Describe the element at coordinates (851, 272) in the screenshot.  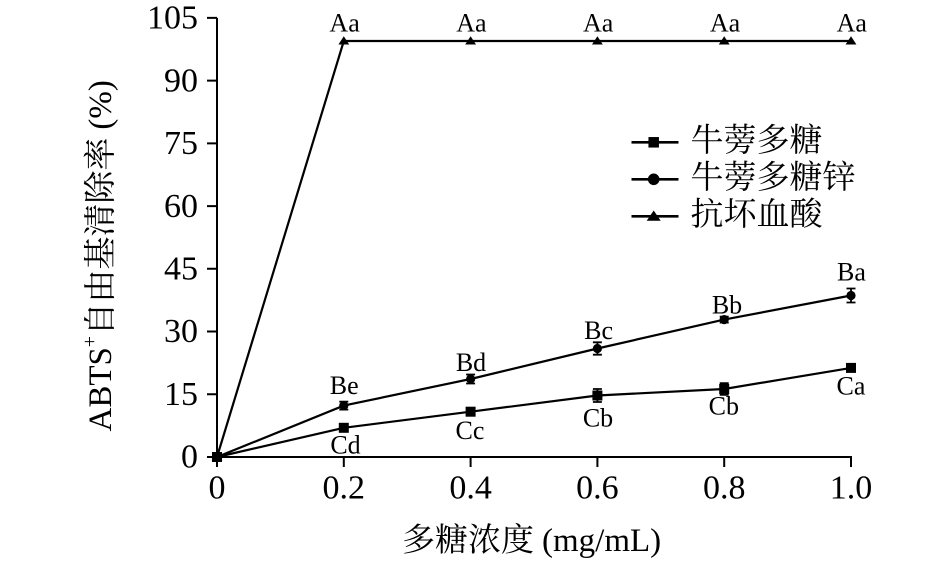
I see `svg-text: Ba` at that location.